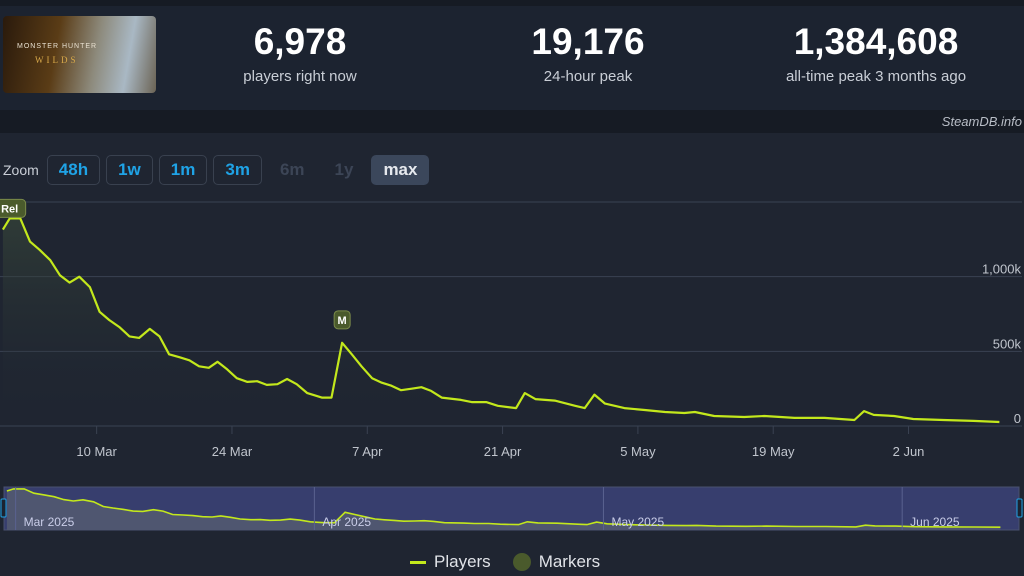 This screenshot has width=1024, height=576. Describe the element at coordinates (400, 170) in the screenshot. I see `zoom-max-button: max` at that location.